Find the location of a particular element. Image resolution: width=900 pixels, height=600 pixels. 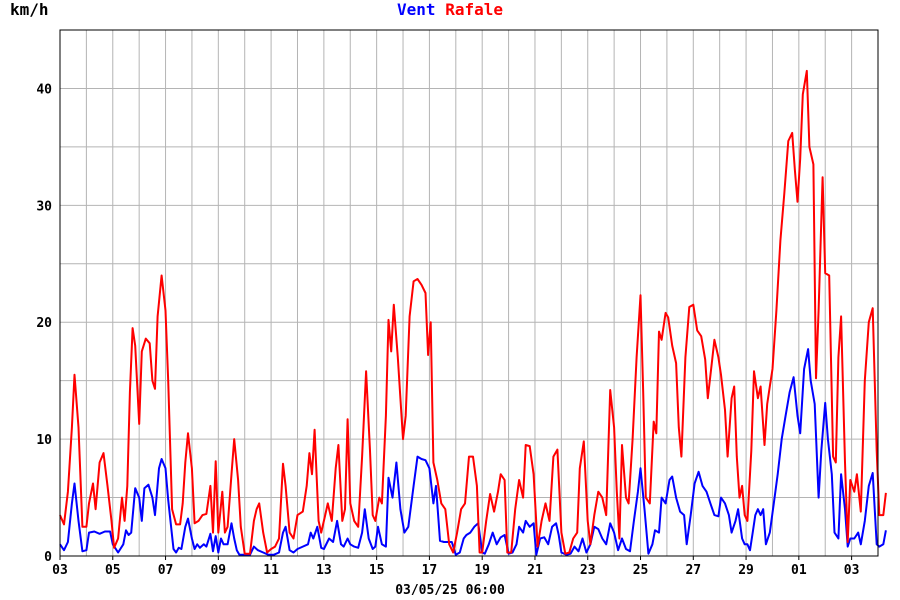

x-tick-label: 17 is located at coordinates (430, 570).